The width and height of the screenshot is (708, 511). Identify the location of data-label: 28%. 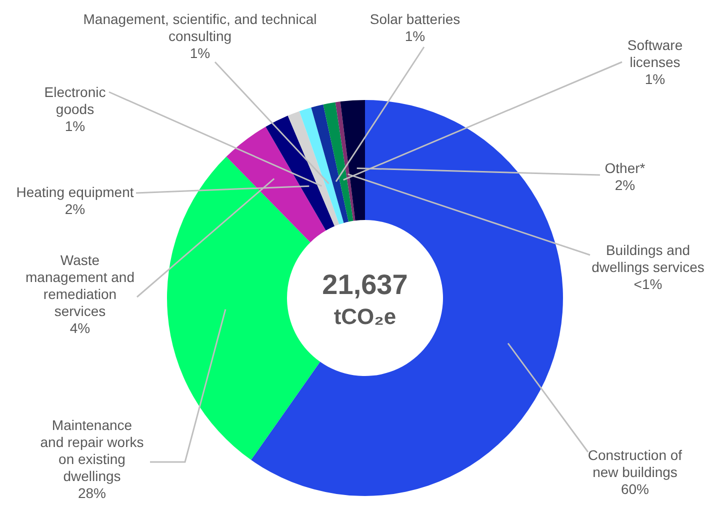
(92, 493).